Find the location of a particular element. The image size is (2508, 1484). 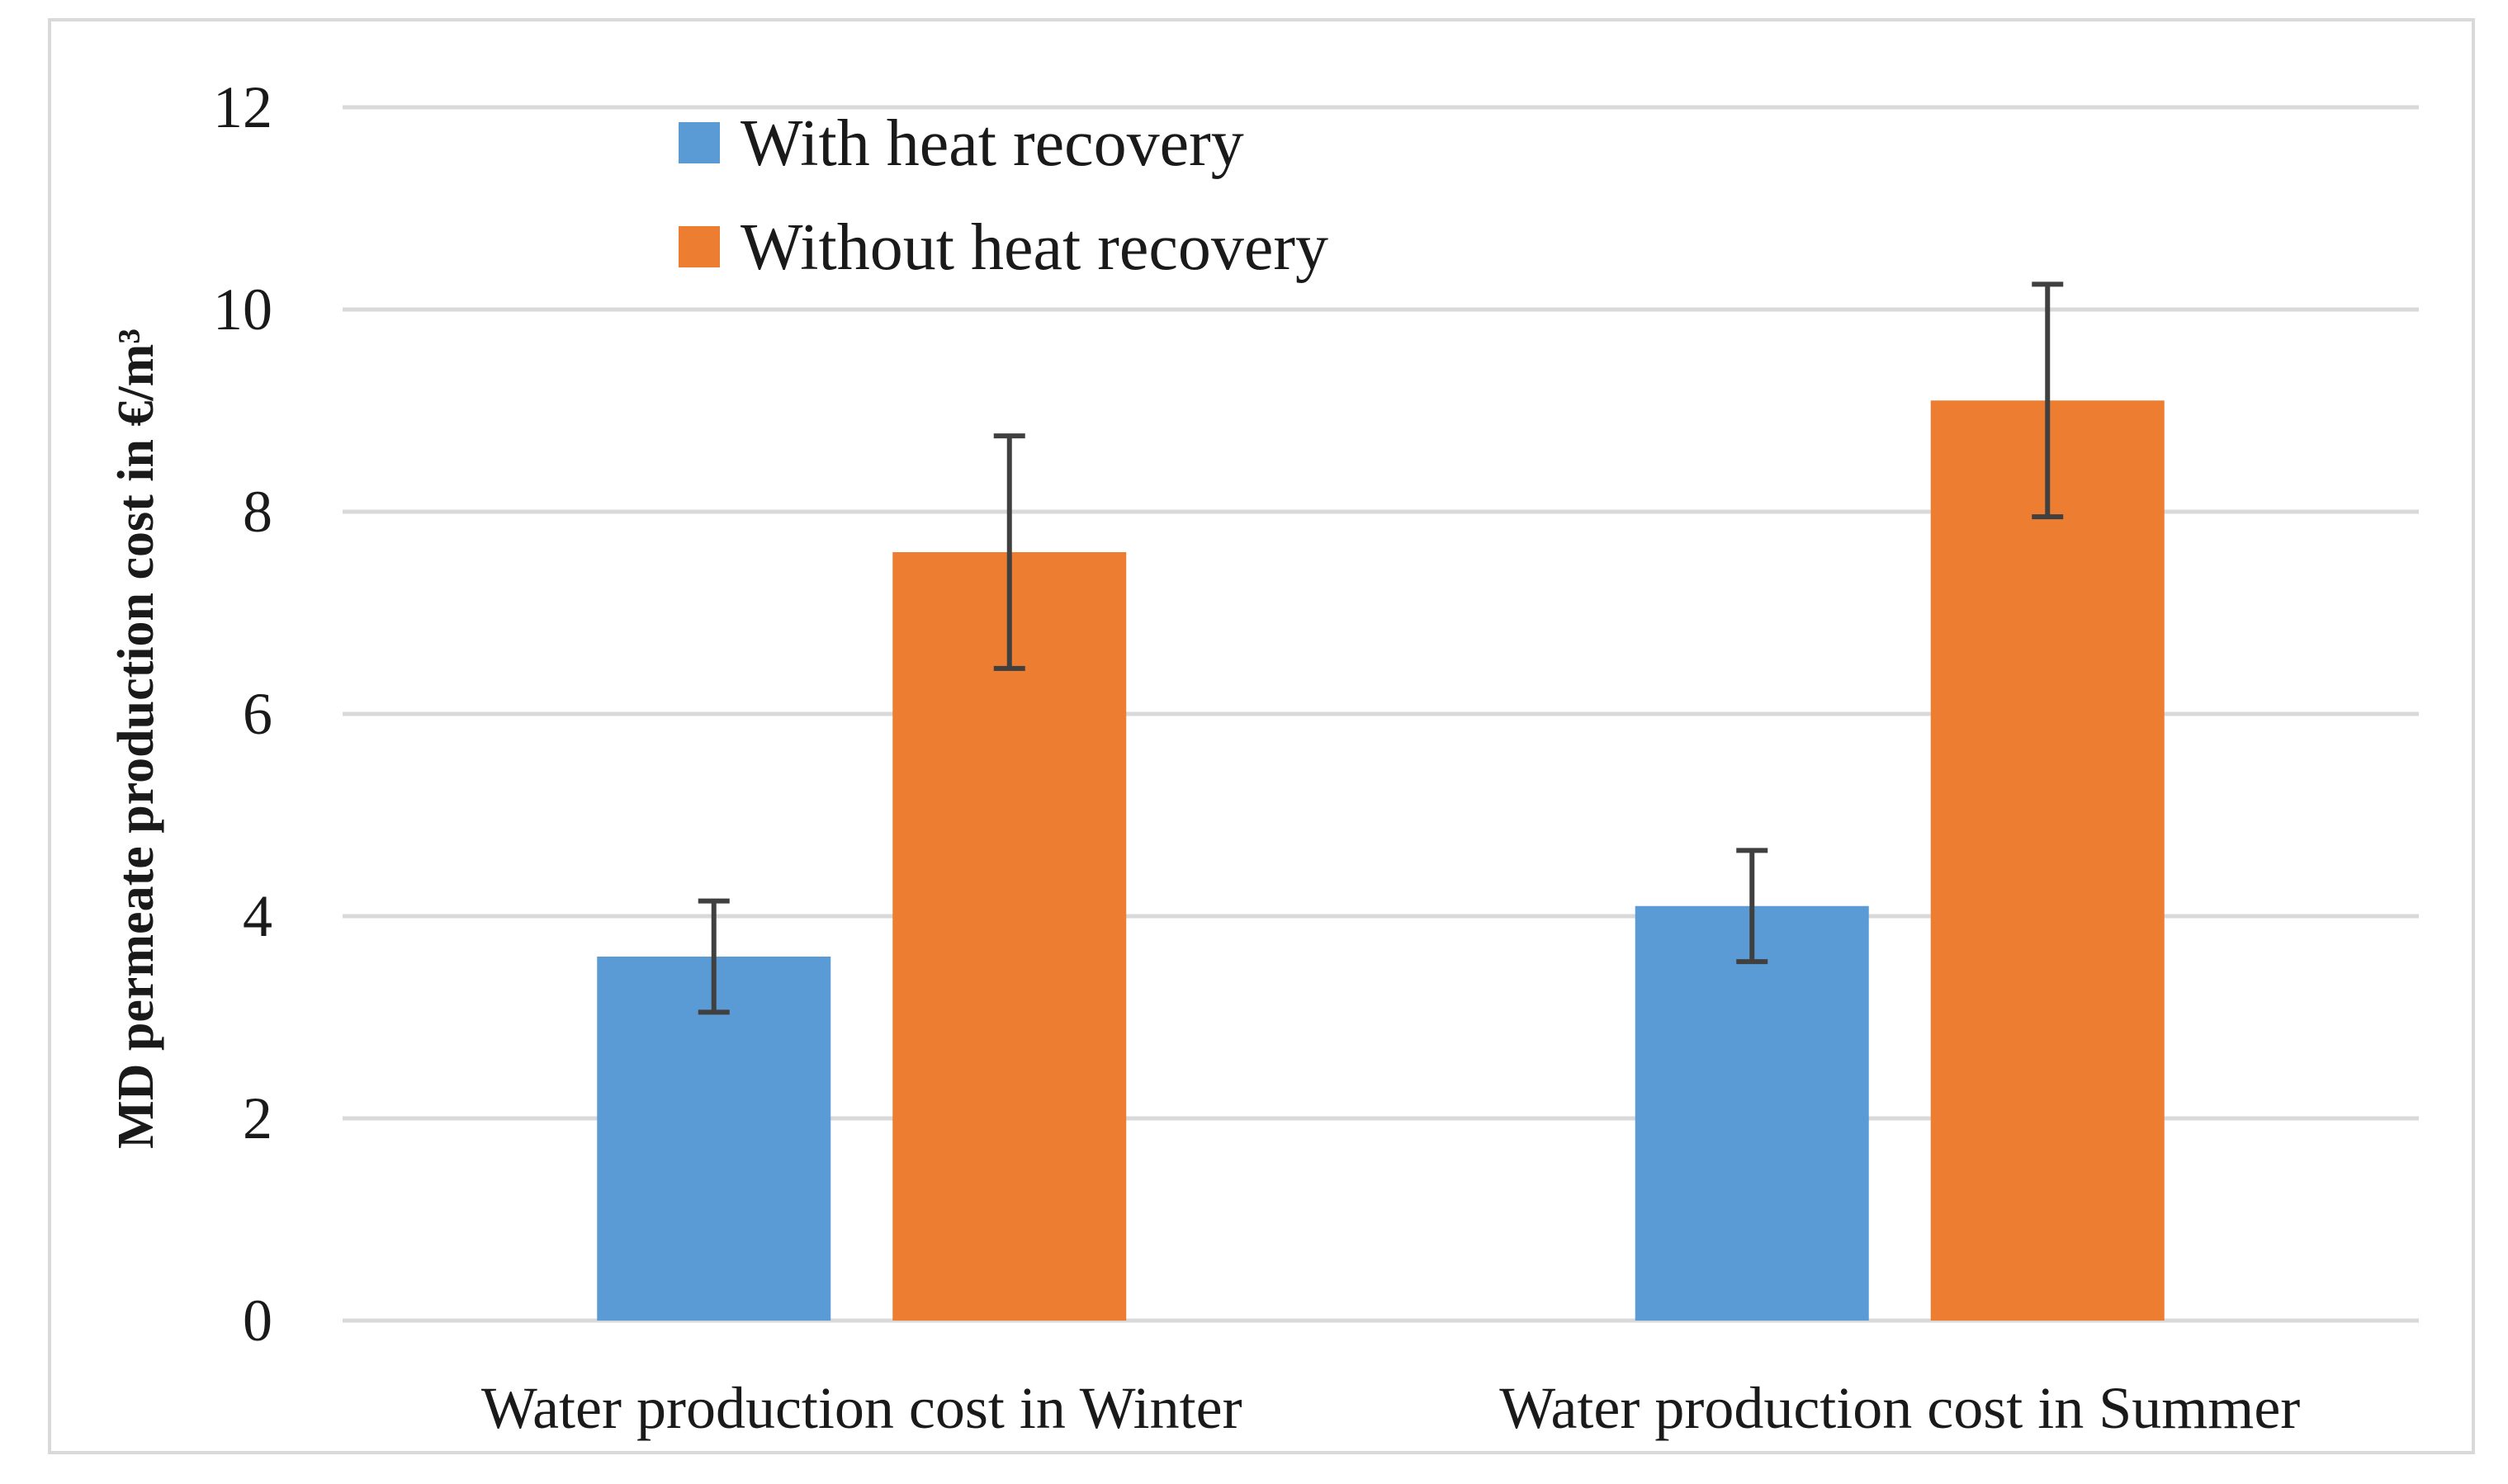

y-tick-label: 6 is located at coordinates (257, 714).